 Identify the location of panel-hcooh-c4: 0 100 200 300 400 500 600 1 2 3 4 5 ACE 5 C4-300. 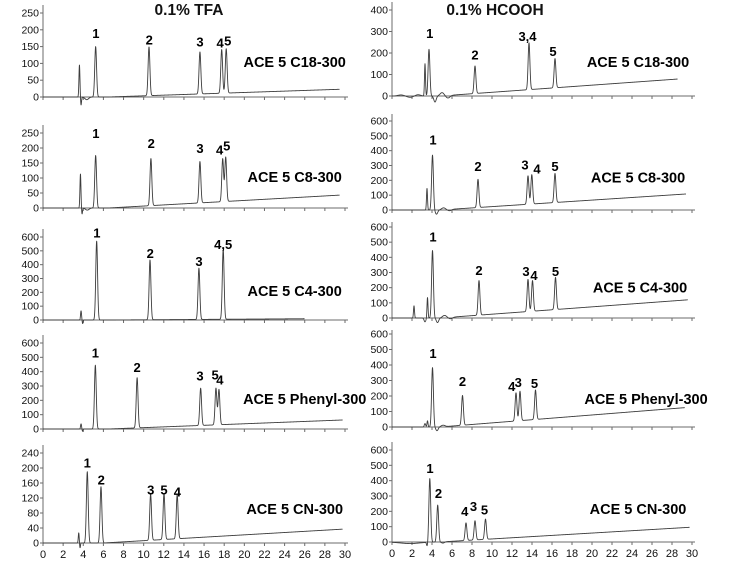
(532, 273).